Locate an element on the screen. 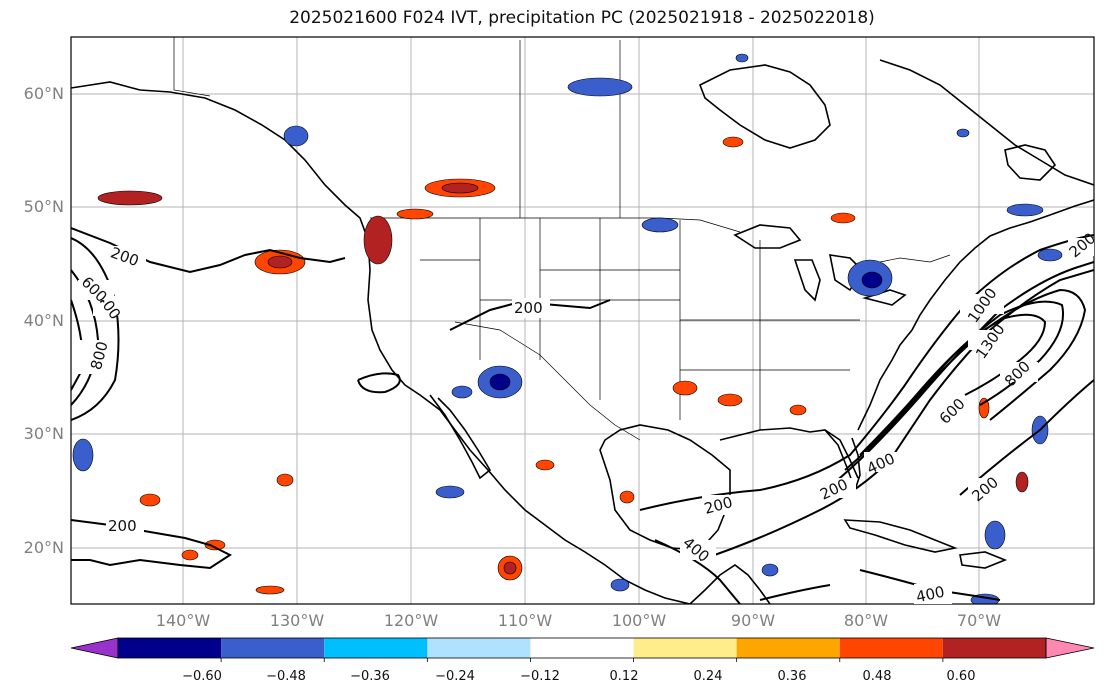  colorbar-over-arrow is located at coordinates (1070, 648).